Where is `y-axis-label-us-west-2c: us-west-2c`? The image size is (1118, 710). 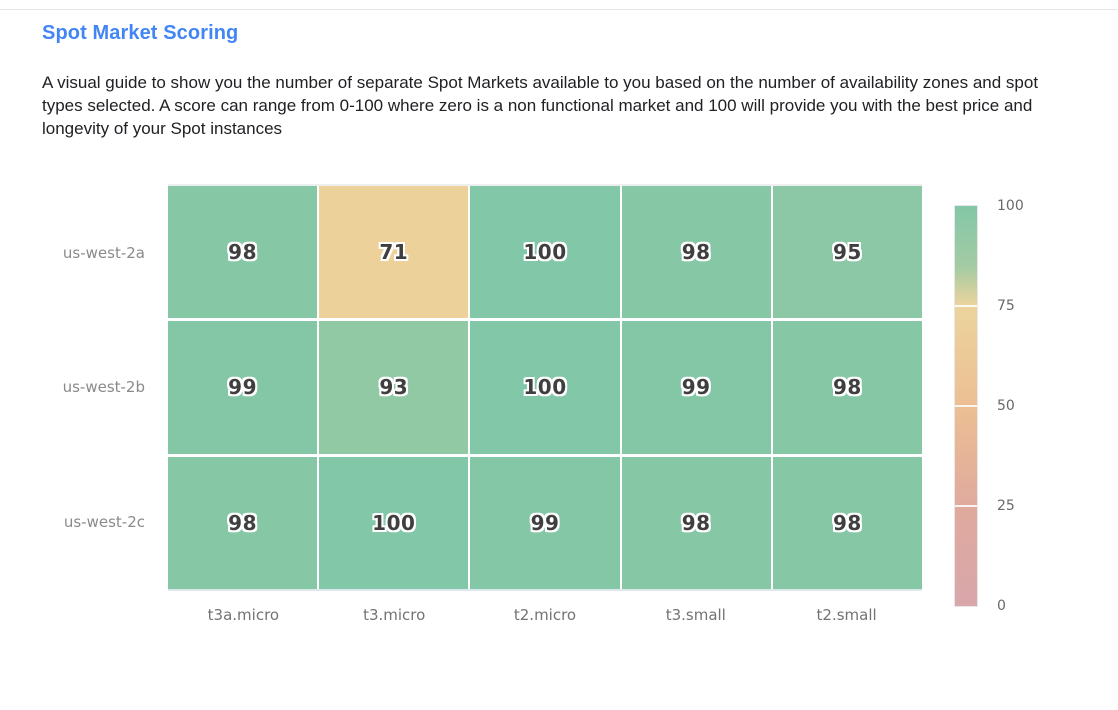
y-axis-label-us-west-2c: us-west-2c is located at coordinates (104, 521).